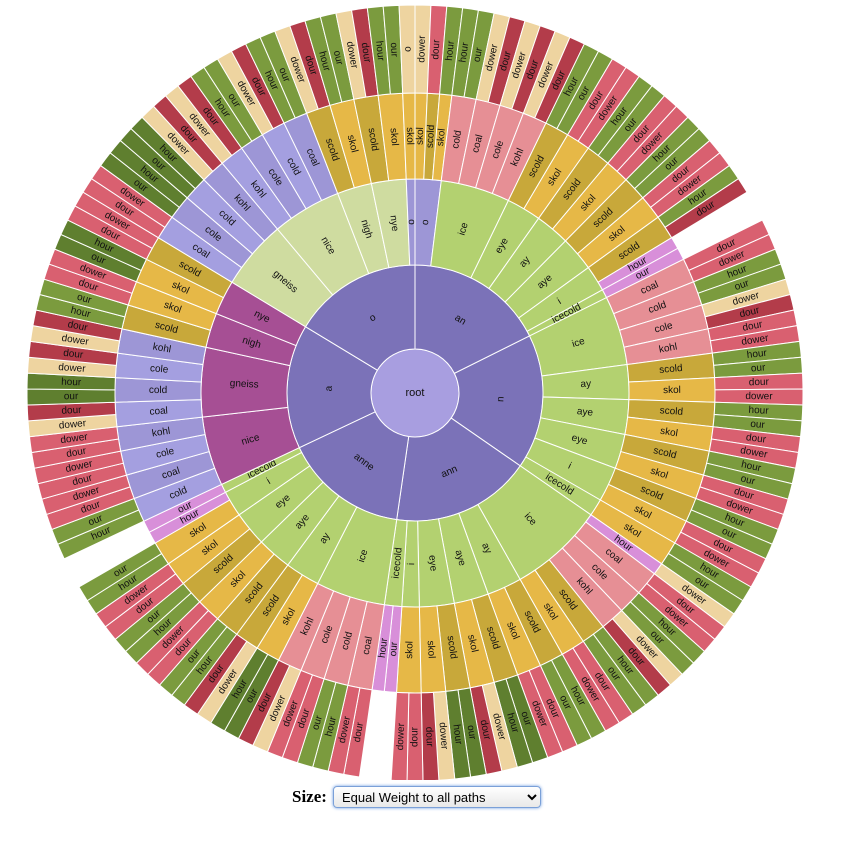 Image resolution: width=865 pixels, height=843 pixels. Describe the element at coordinates (309, 796) in the screenshot. I see `size-label: Size:` at that location.